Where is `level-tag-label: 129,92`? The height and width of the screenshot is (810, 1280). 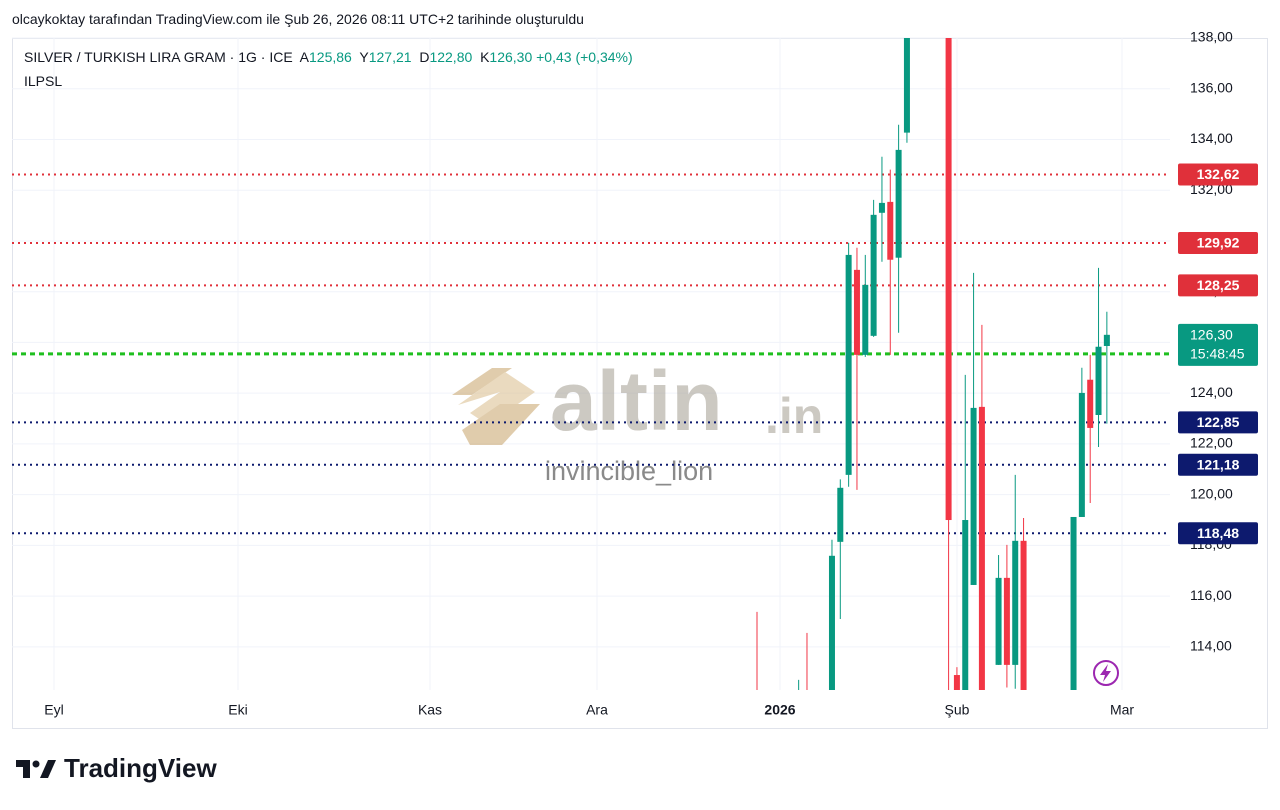
level-tag-label: 129,92 is located at coordinates (1218, 243).